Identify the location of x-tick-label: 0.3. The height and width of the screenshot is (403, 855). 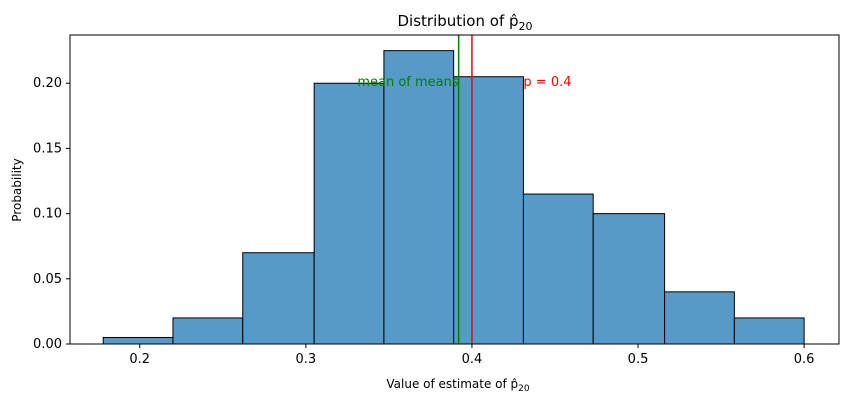
(306, 359).